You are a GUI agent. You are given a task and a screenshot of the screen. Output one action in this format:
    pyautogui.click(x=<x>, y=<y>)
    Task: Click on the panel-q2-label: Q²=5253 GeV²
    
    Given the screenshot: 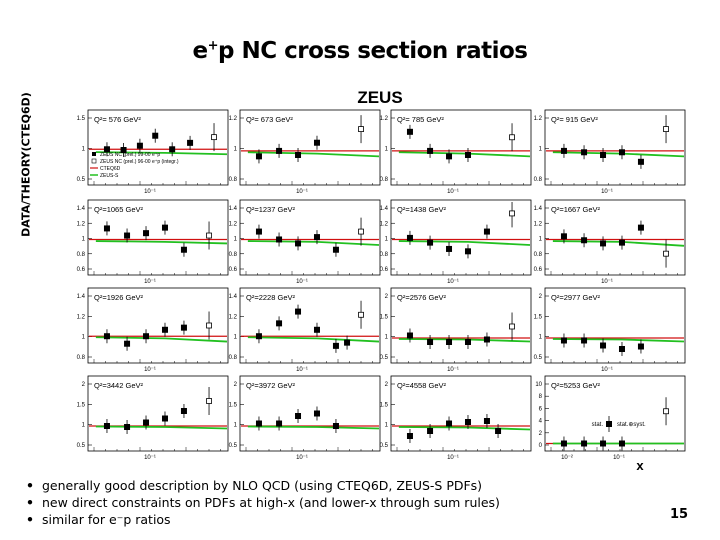 What is the action you would take?
    pyautogui.click(x=575, y=385)
    